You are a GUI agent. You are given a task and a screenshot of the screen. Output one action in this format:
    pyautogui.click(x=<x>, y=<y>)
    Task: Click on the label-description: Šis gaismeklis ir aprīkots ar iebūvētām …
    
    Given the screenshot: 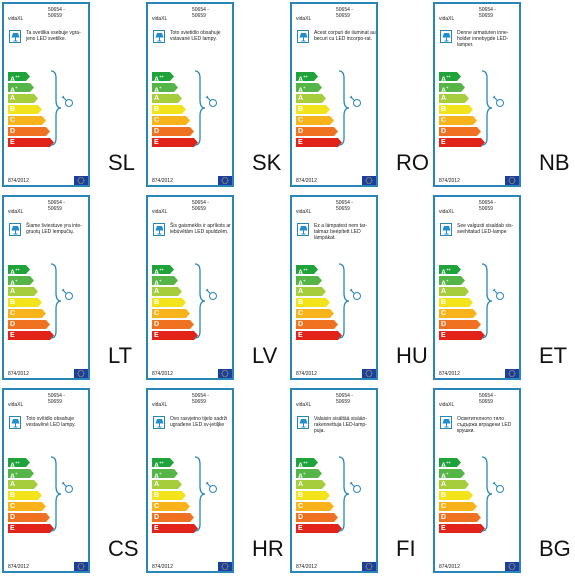 What is the action you would take?
    pyautogui.click(x=200, y=229)
    